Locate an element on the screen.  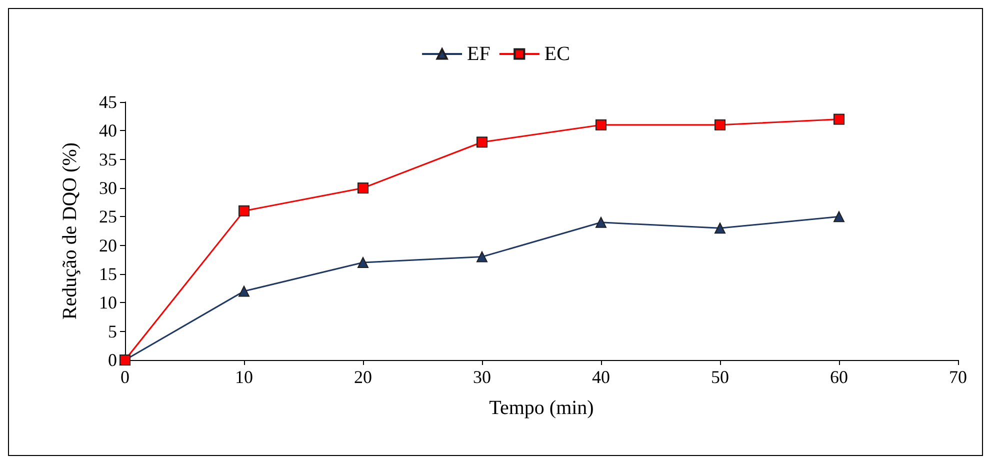
y-tick-label: 10 is located at coordinates (108, 302).